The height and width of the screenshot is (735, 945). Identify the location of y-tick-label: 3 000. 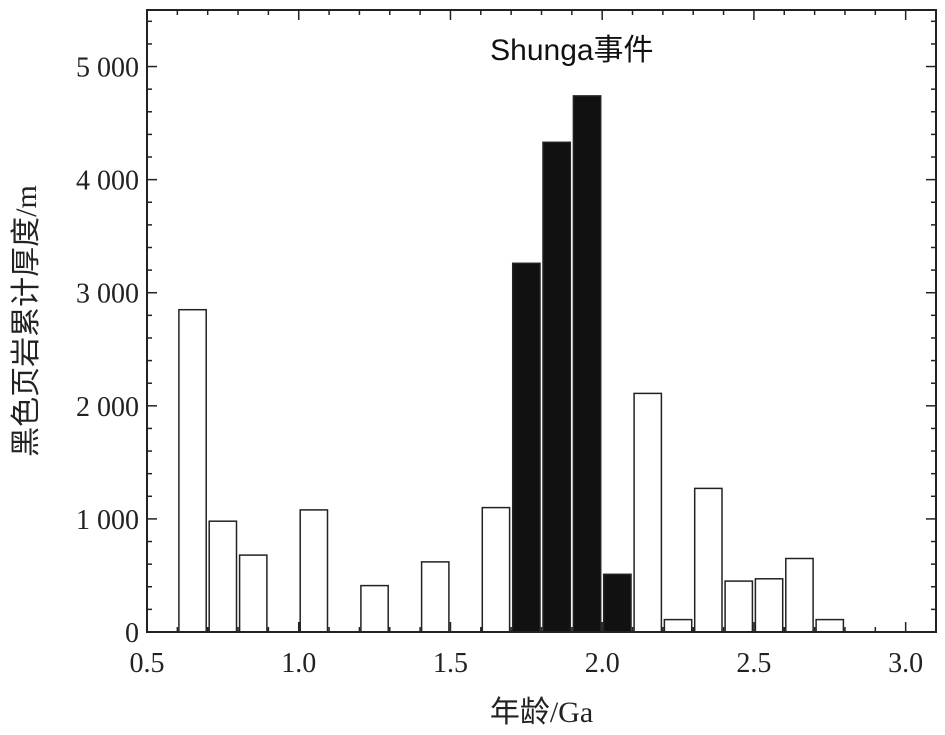
(107, 294).